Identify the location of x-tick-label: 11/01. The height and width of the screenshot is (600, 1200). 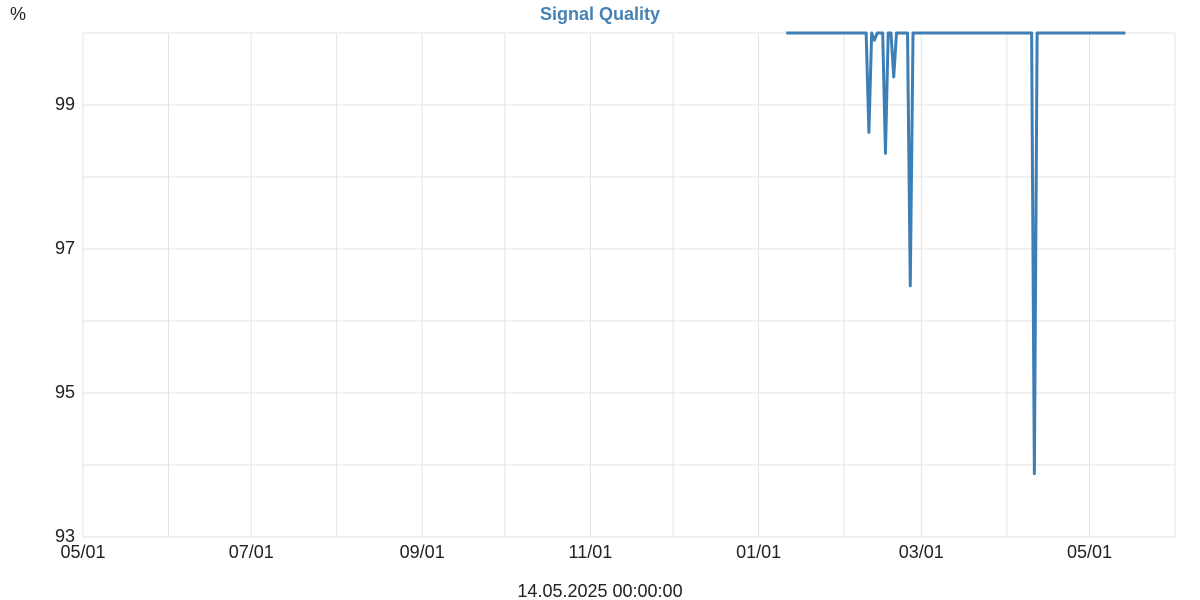
(591, 552).